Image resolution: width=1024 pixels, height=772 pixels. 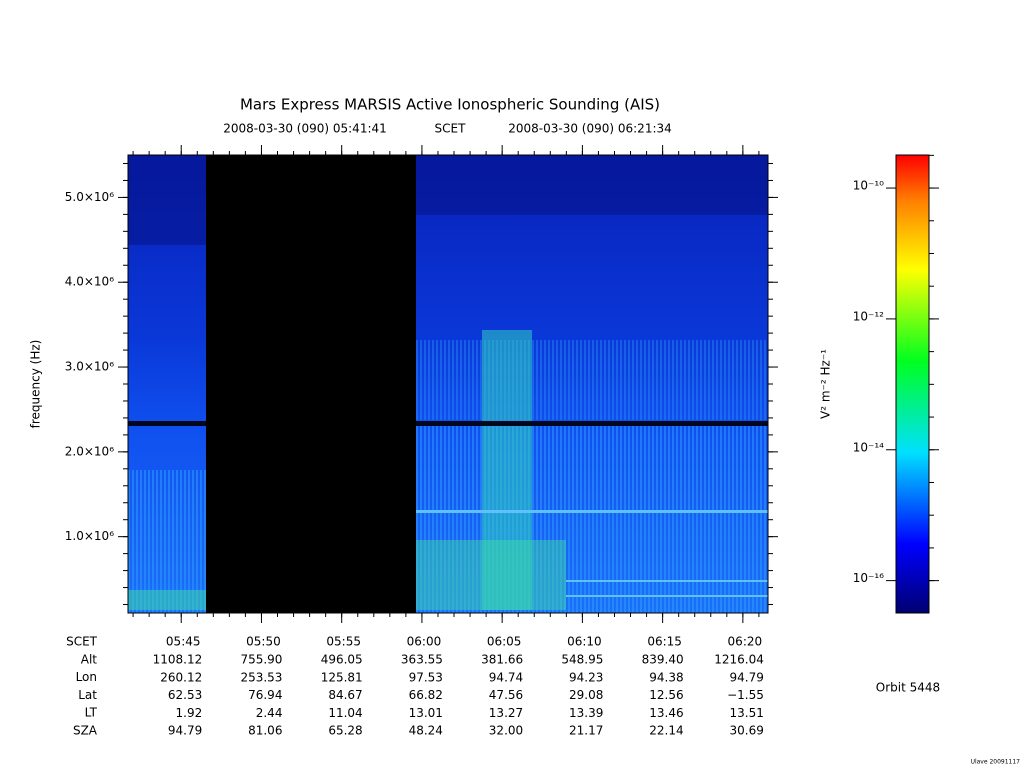 What do you see at coordinates (422, 660) in the screenshot?
I see `ephemeris-value: 363.55` at bounding box center [422, 660].